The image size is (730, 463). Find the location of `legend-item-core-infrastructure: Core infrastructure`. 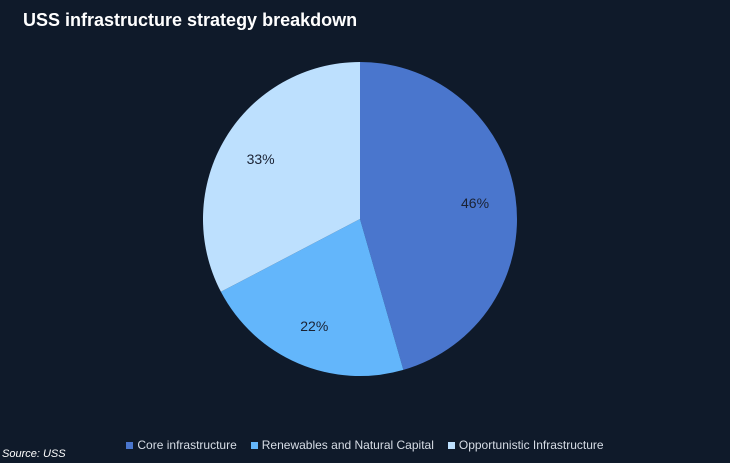

legend-item-core-infrastructure: Core infrastructure is located at coordinates (181, 445).